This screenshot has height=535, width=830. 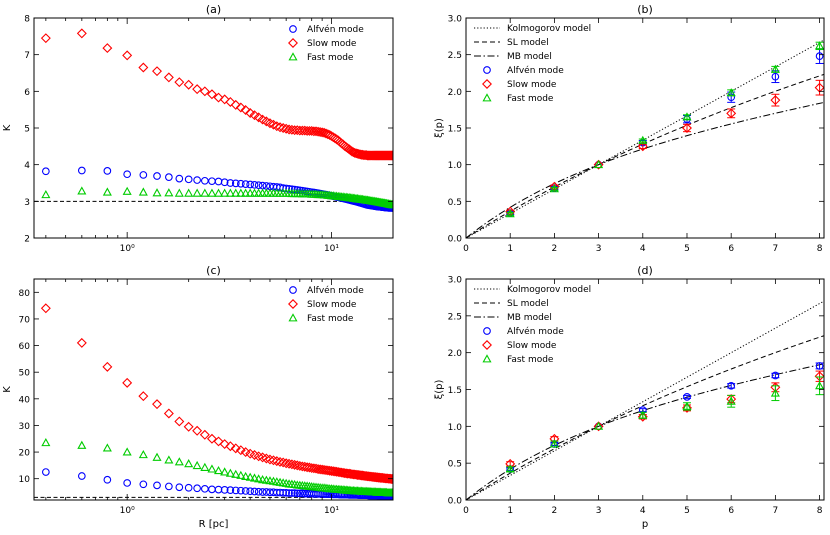 I want to click on x-tick-label: 2, so click(x=555, y=511).